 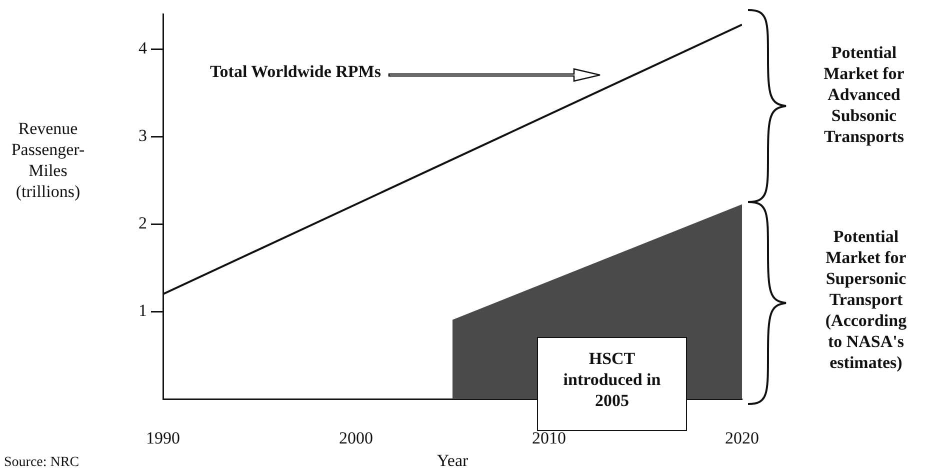 I want to click on y-axis-title: Revenue Passenger-Miles (trillions), so click(x=48, y=160).